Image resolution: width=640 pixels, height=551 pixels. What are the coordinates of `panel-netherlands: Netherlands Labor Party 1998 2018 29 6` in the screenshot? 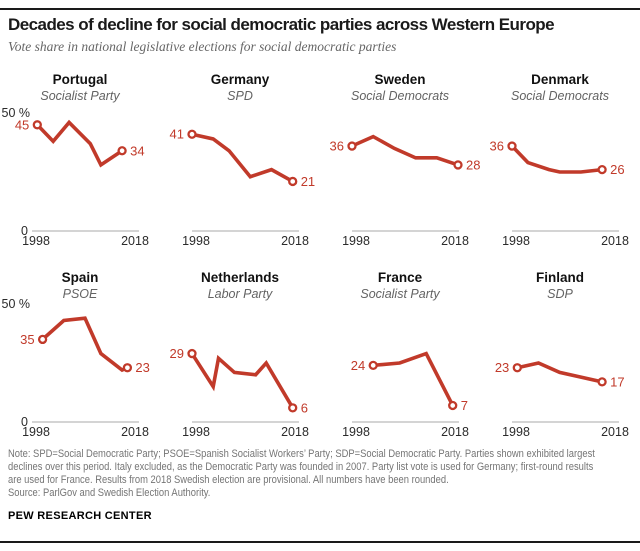 It's located at (240, 348).